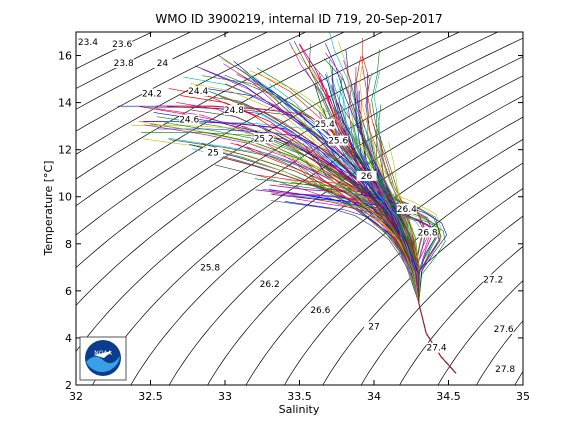  I want to click on density-contour-label: 23.4, so click(88, 43).